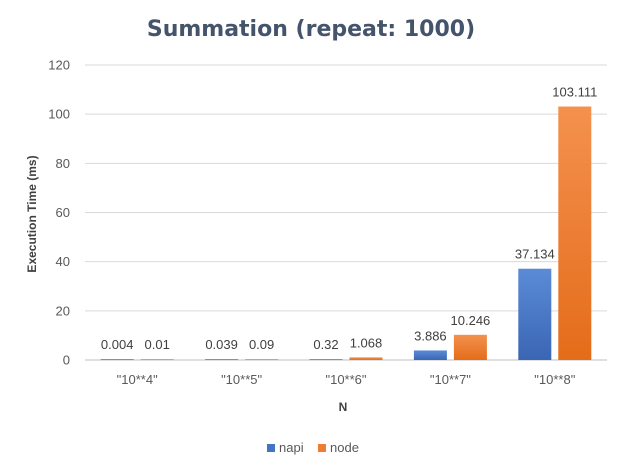 The image size is (622, 473). I want to click on chart-title: Summation (repeat: 1000), so click(311, 29).